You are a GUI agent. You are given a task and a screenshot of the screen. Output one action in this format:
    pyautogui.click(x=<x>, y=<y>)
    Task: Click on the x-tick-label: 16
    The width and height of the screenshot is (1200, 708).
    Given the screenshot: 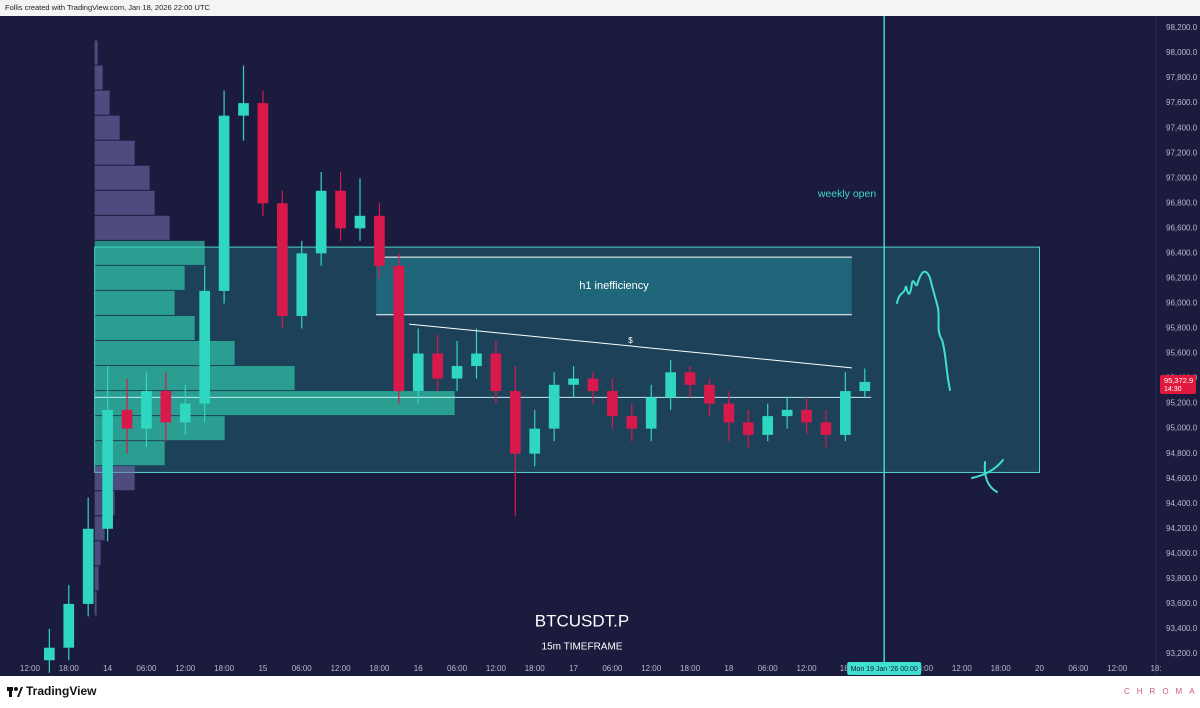 What is the action you would take?
    pyautogui.click(x=418, y=668)
    